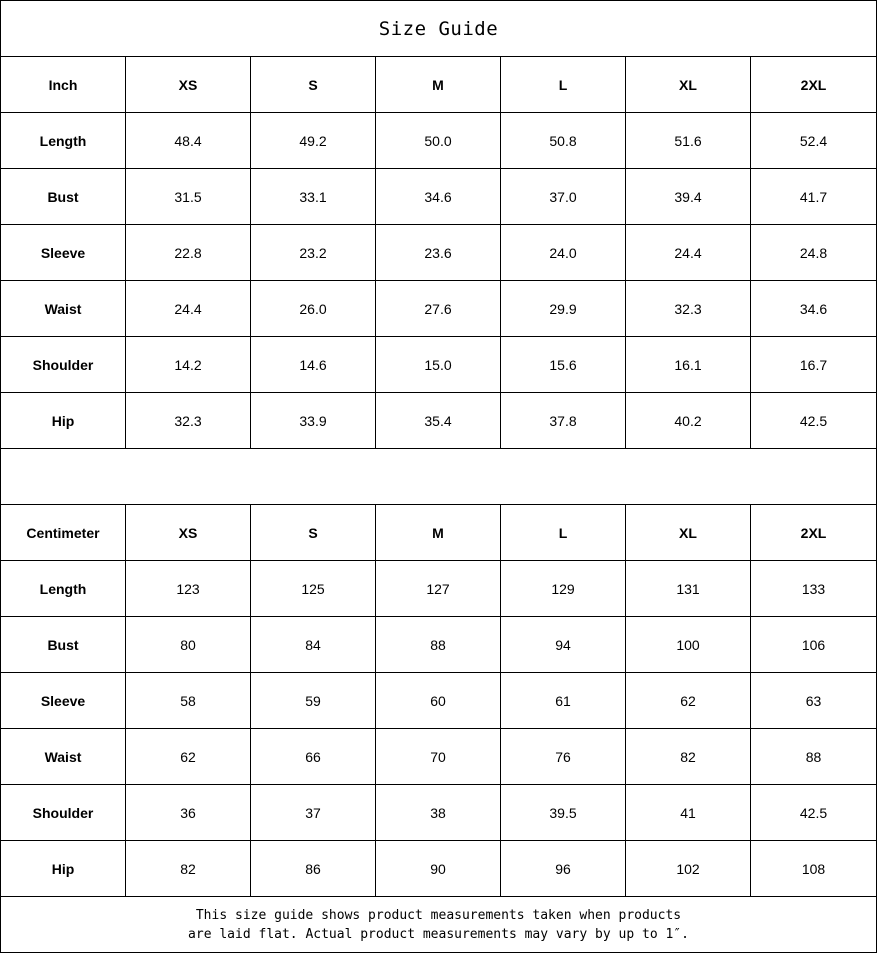 The image size is (877, 954). What do you see at coordinates (313, 812) in the screenshot?
I see `measurement-value: 37` at bounding box center [313, 812].